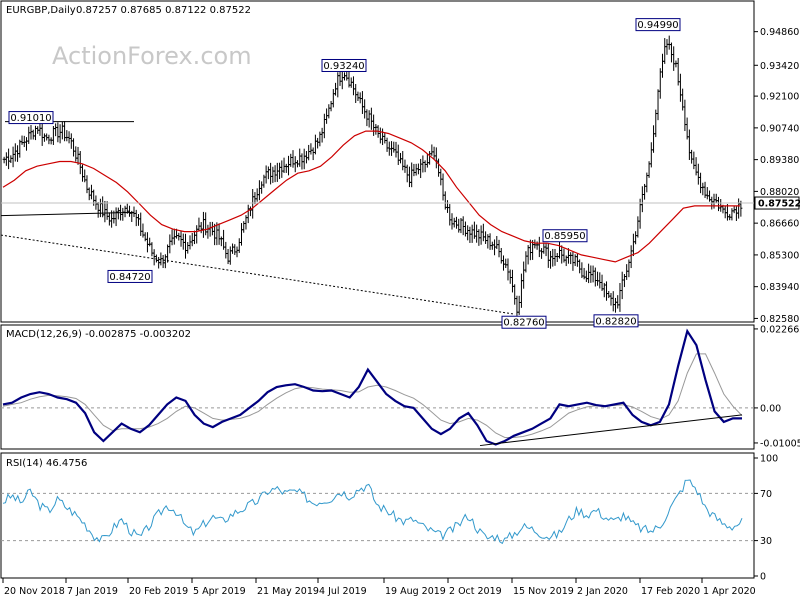 Image resolution: width=800 pixels, height=600 pixels. I want to click on current-price-label: 0.87522, so click(779, 204).